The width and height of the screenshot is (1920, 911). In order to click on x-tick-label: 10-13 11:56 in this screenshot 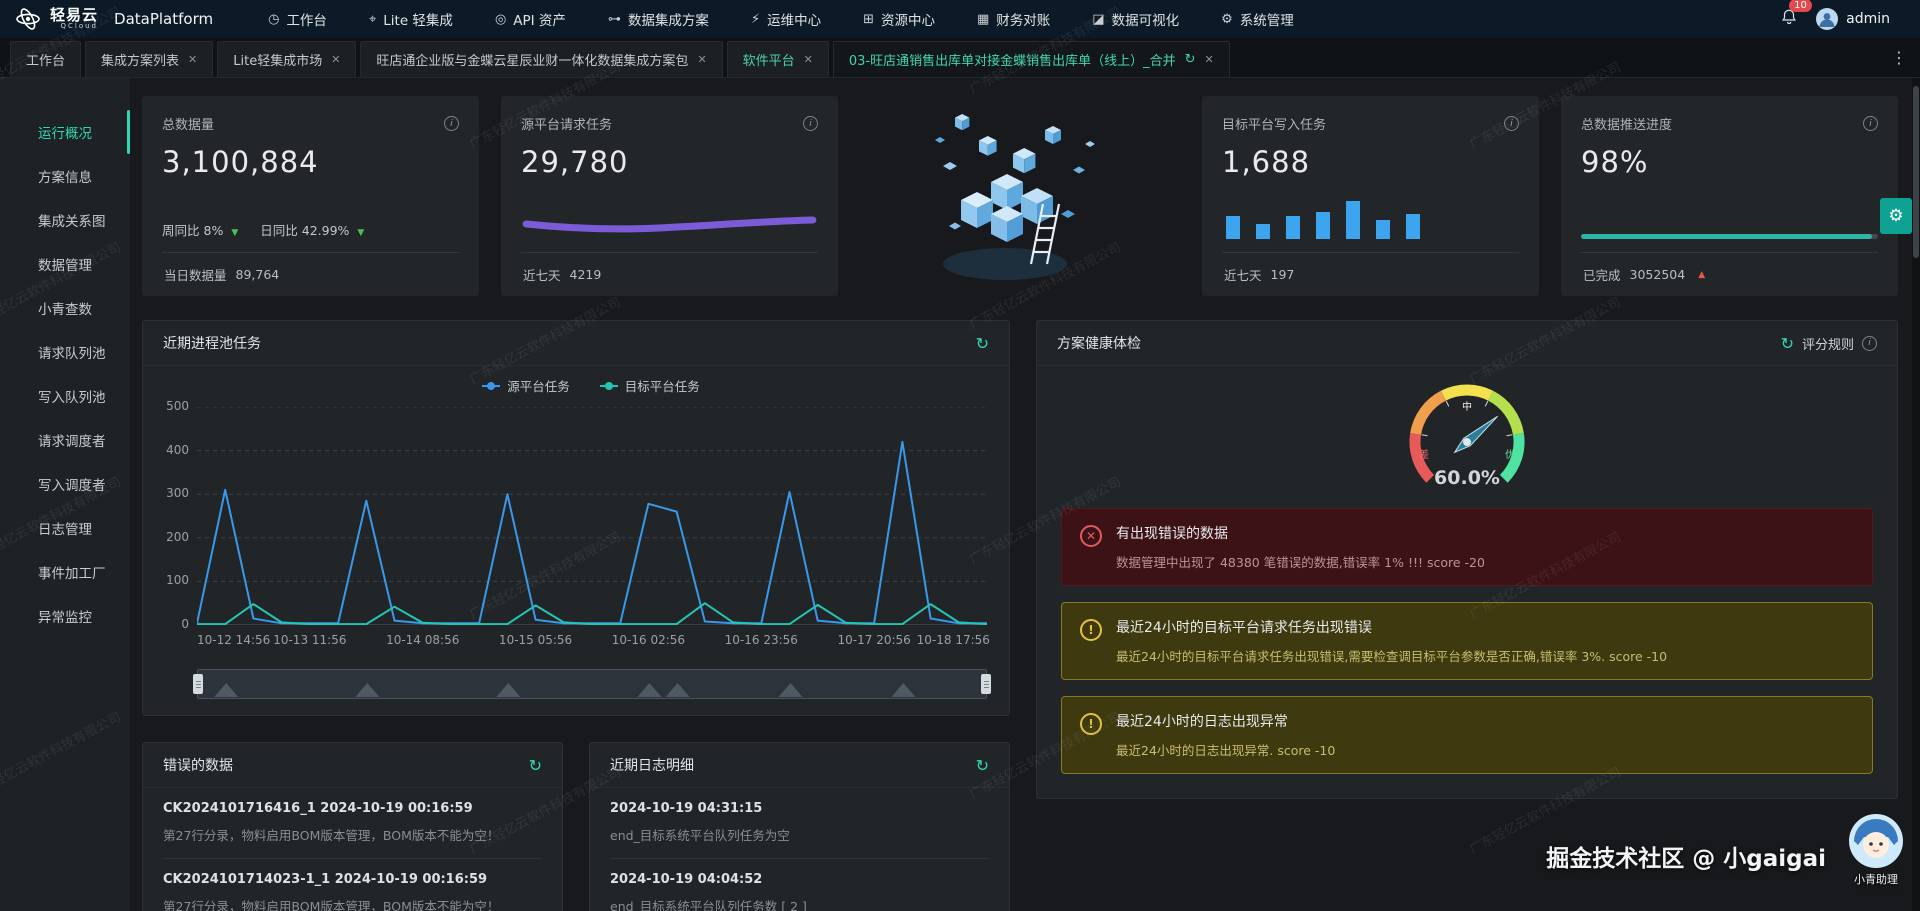, I will do `click(310, 640)`.